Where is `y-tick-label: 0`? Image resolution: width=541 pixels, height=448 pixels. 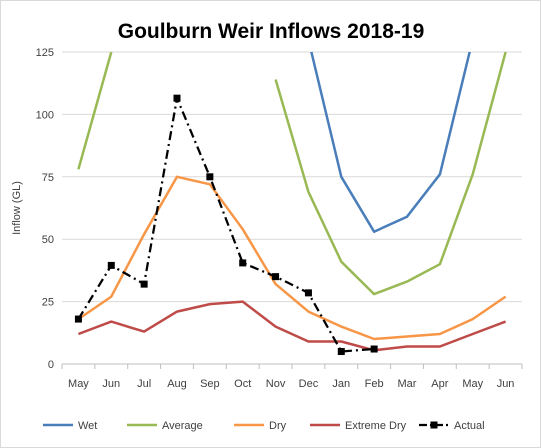 y-tick-label: 0 is located at coordinates (51, 365).